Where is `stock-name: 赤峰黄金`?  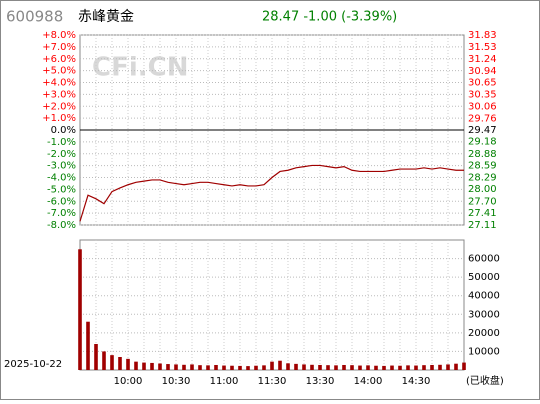 stock-name: 赤峰黄金 is located at coordinates (106, 16).